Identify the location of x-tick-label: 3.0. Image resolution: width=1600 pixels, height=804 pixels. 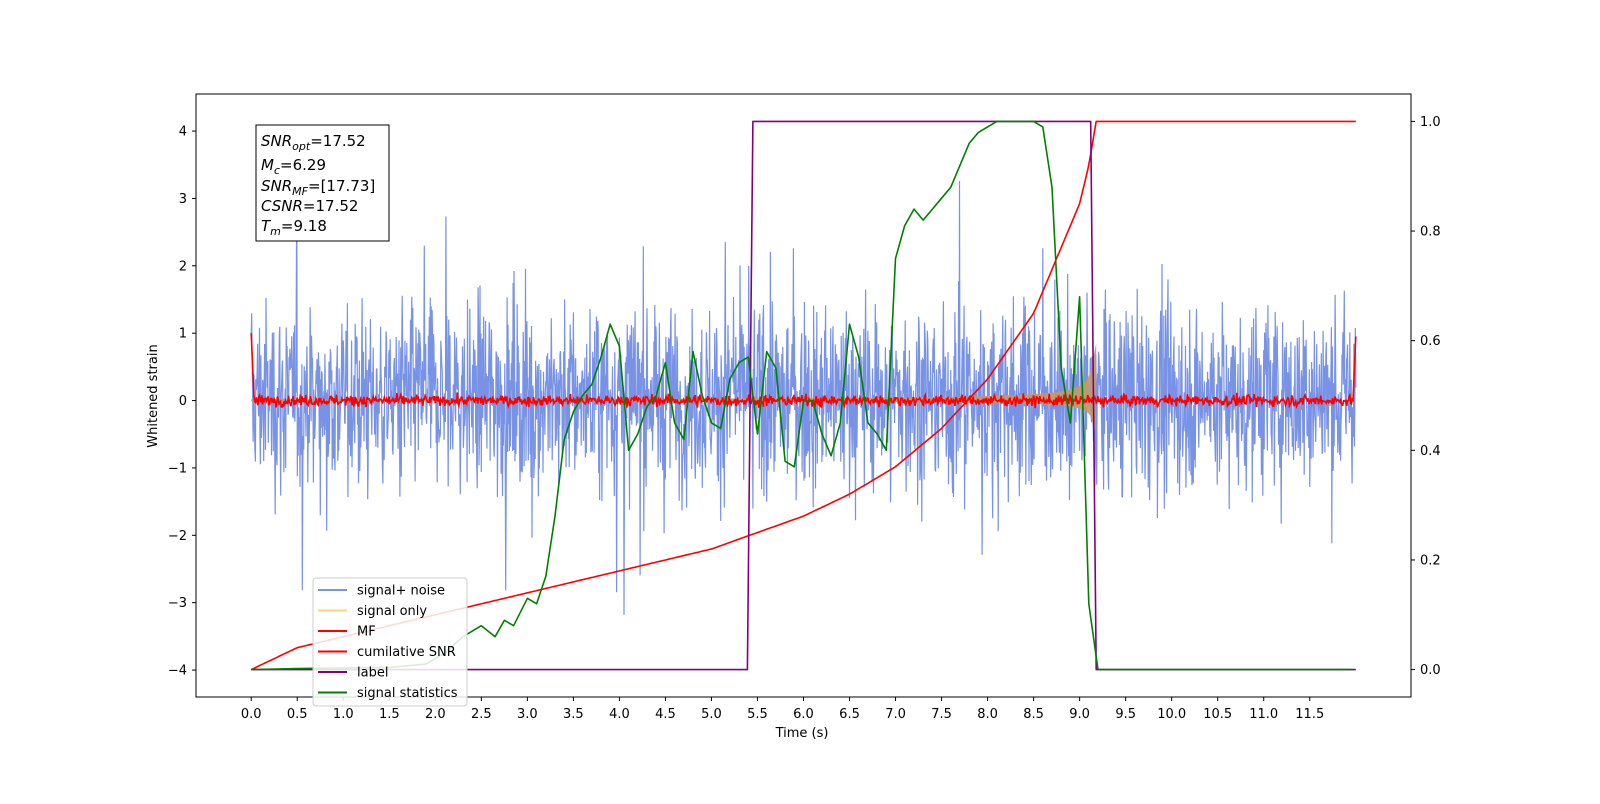
(527, 714).